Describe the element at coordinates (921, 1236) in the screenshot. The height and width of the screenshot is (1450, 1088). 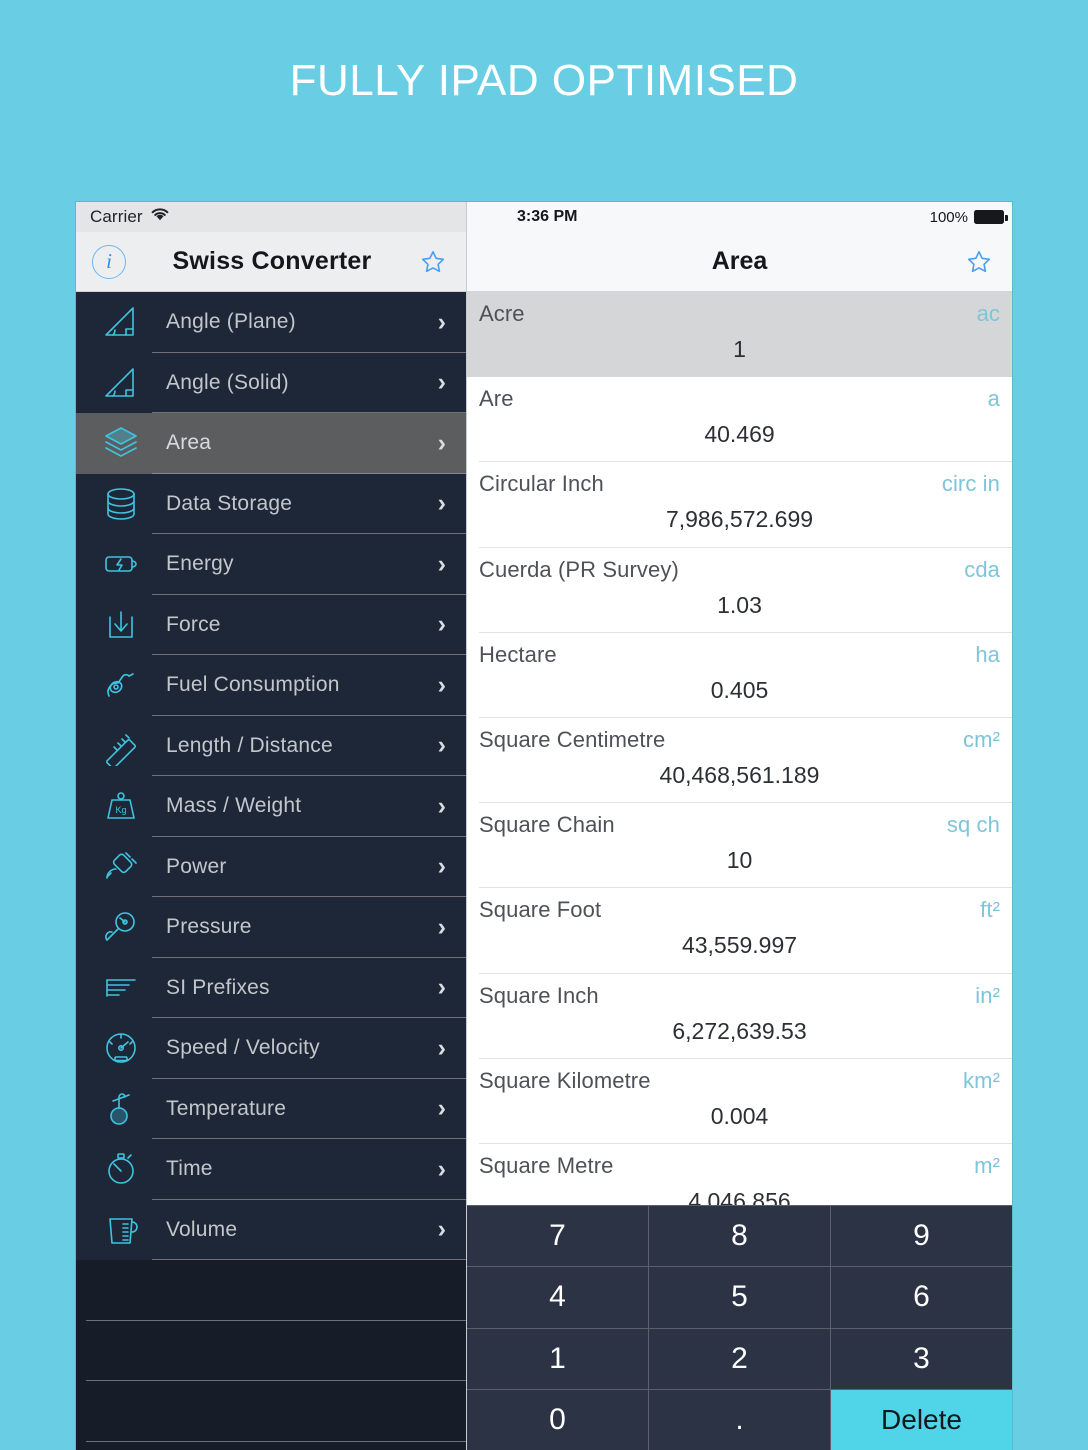
I see `key-9: 9` at that location.